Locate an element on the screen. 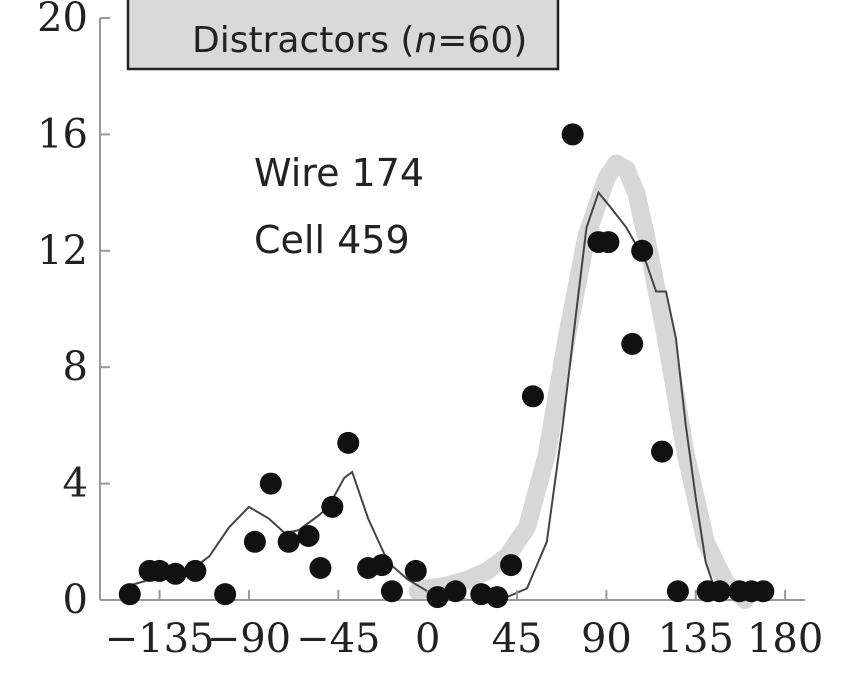  x-tick-label: −45 is located at coordinates (338, 639).